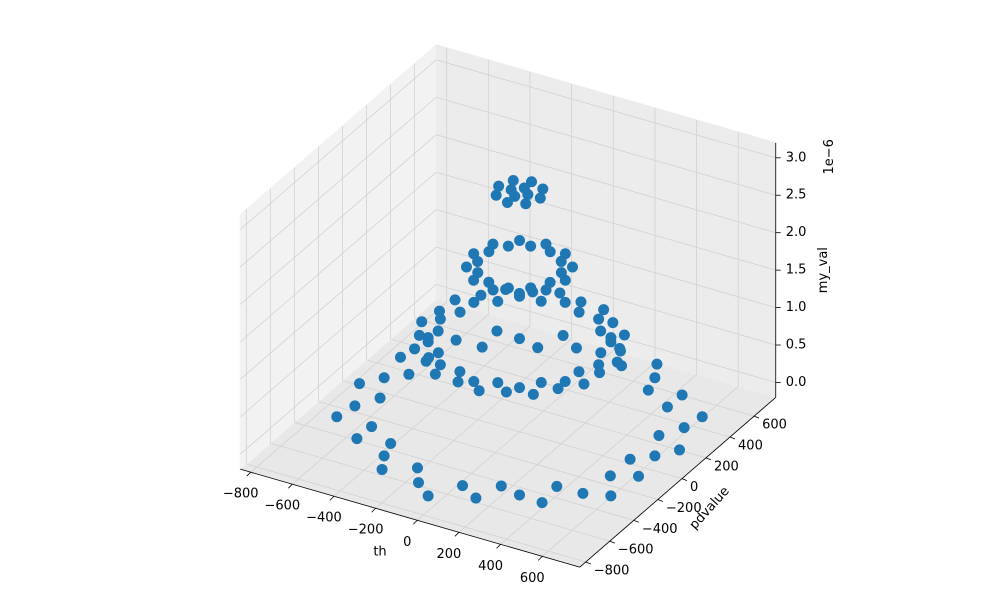  What do you see at coordinates (796, 307) in the screenshot?
I see `z-tick-label: 1.0` at bounding box center [796, 307].